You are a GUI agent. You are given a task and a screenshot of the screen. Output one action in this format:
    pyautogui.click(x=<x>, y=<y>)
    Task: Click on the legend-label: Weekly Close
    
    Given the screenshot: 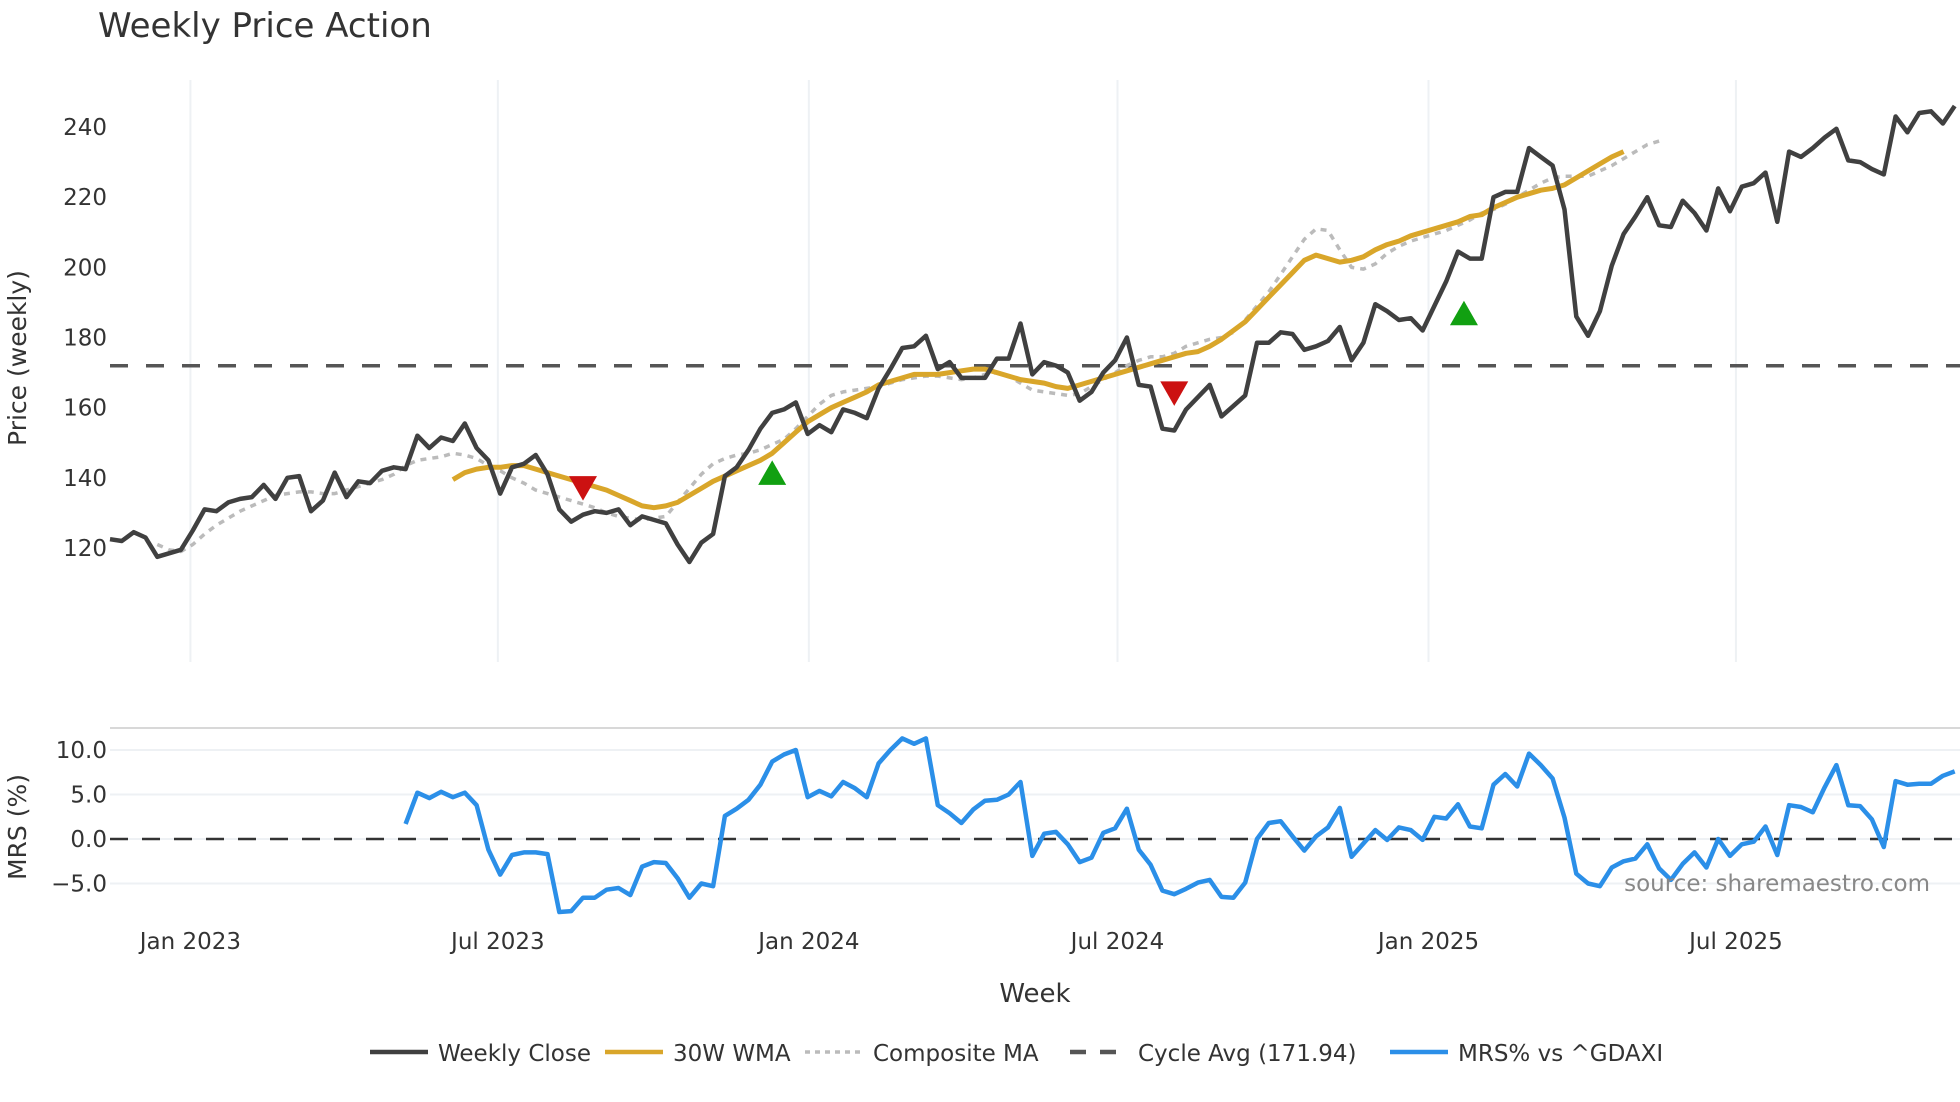 What is the action you would take?
    pyautogui.click(x=514, y=1054)
    